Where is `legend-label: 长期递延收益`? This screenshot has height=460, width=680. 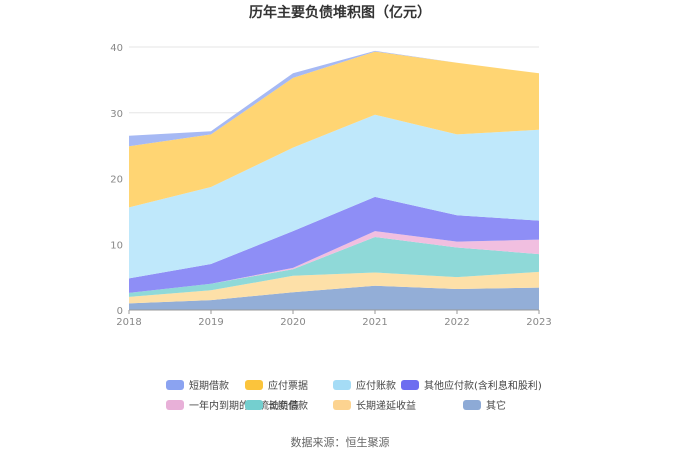
legend-label: 长期递延收益 is located at coordinates (386, 405).